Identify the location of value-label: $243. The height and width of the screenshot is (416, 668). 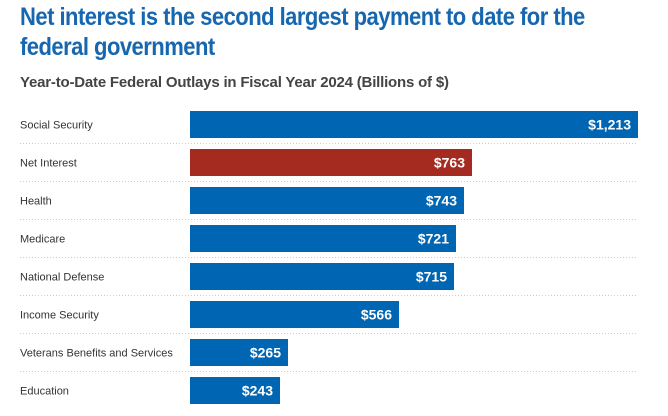
(257, 391).